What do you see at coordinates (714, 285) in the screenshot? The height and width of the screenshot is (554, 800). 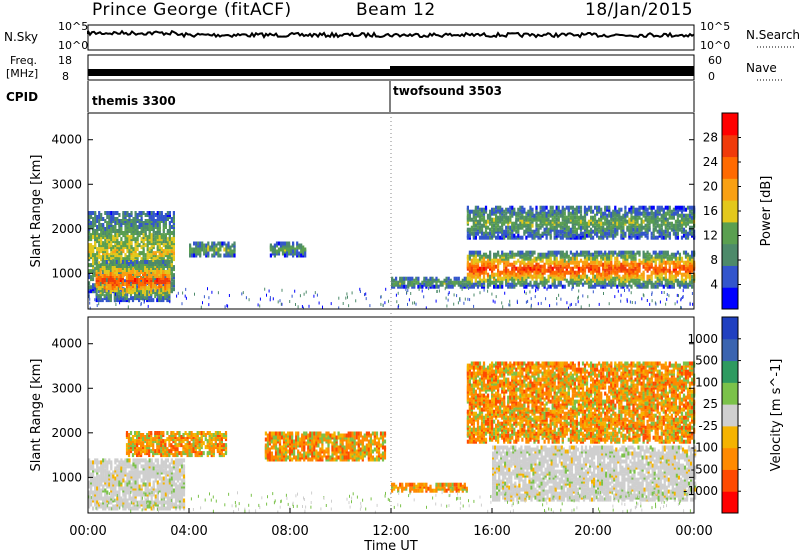 I see `colorbar-tick-label: 4` at bounding box center [714, 285].